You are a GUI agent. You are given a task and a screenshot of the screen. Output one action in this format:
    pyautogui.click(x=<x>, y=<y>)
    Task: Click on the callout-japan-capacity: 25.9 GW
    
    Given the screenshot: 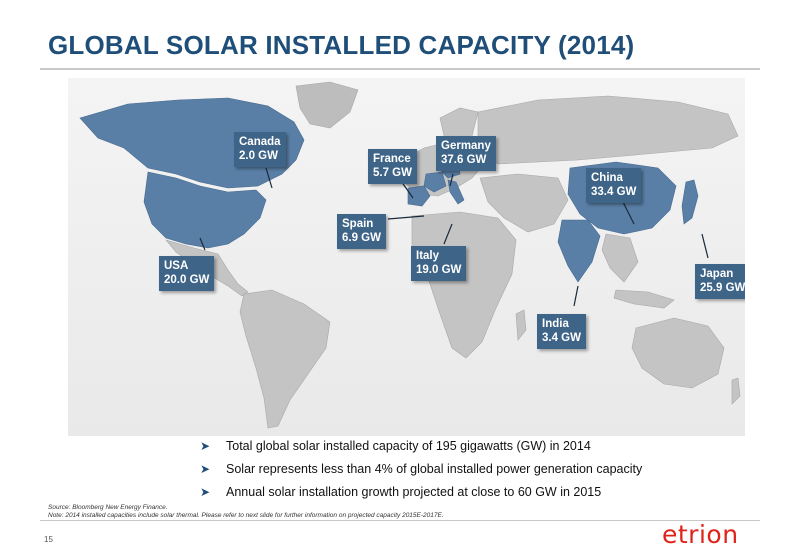 What is the action you would take?
    pyautogui.click(x=722, y=288)
    